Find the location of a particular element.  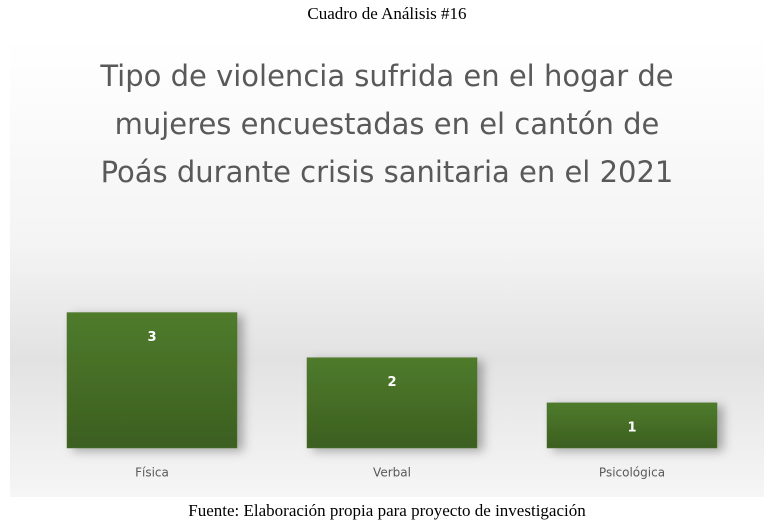

value-label: 2 is located at coordinates (391, 382).